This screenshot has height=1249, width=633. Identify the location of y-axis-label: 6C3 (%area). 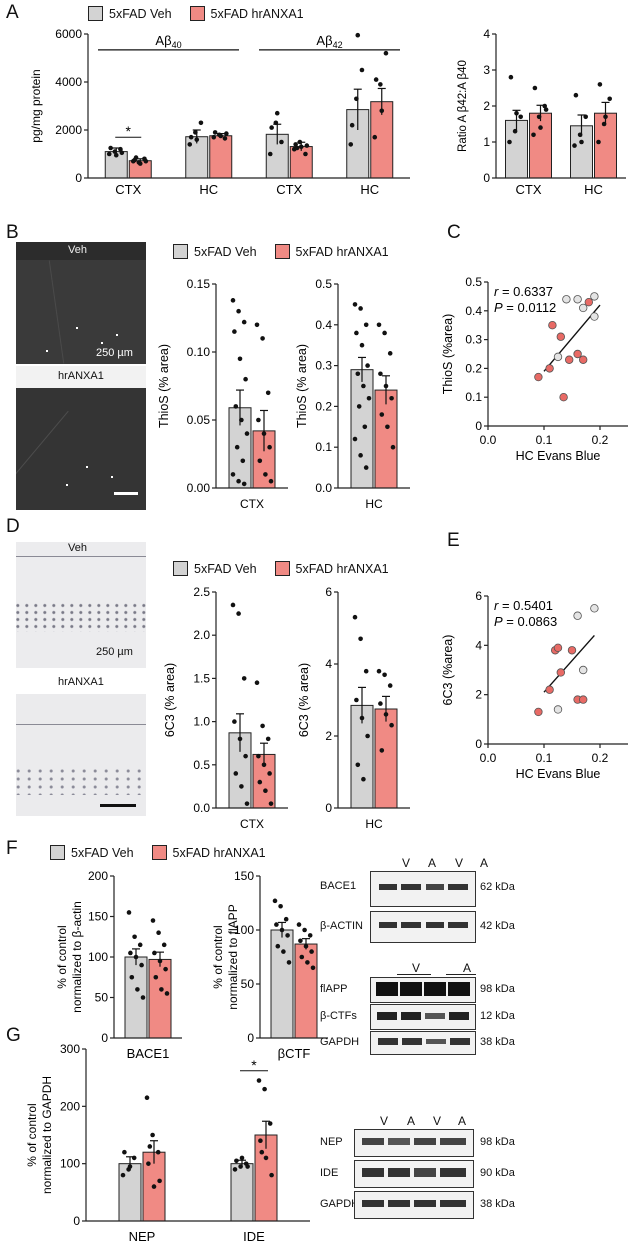
(448, 670).